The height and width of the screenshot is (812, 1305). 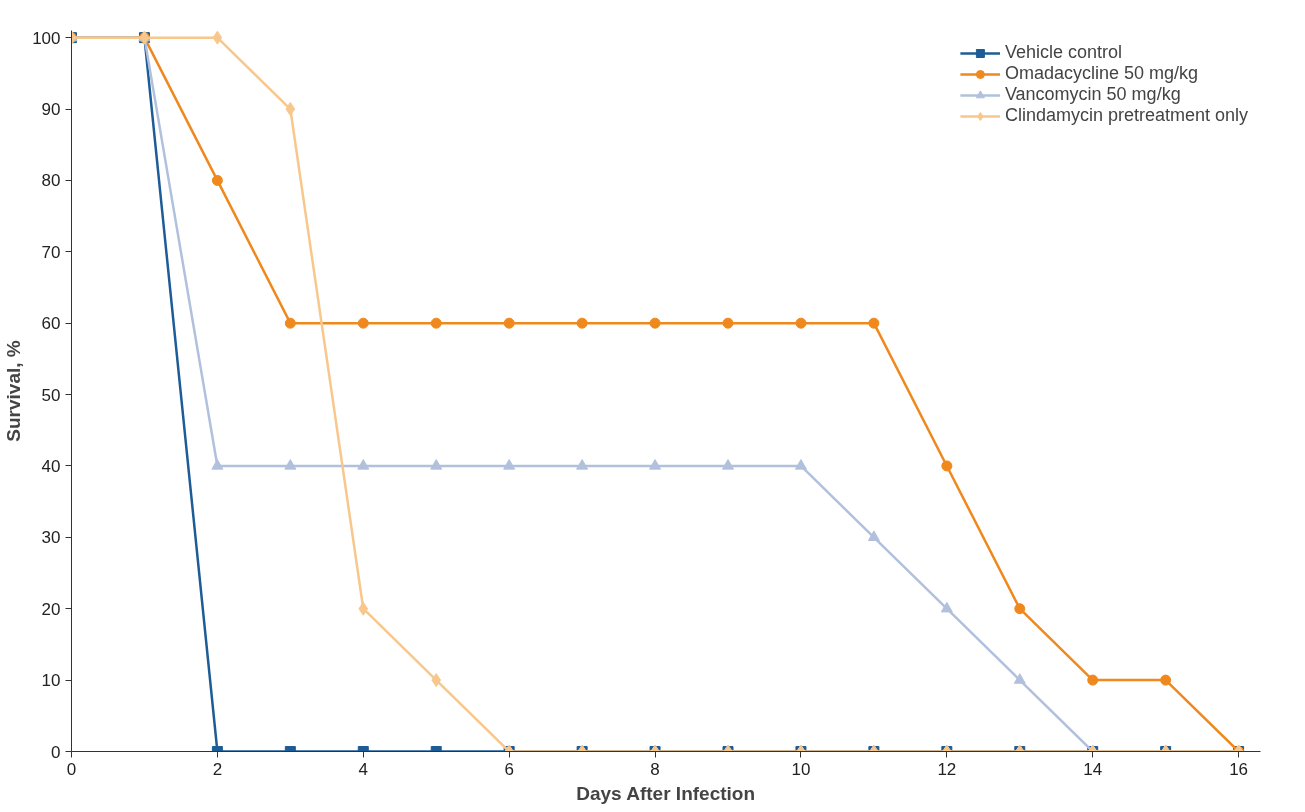 I want to click on y-tick-label: 30, so click(x=51, y=538).